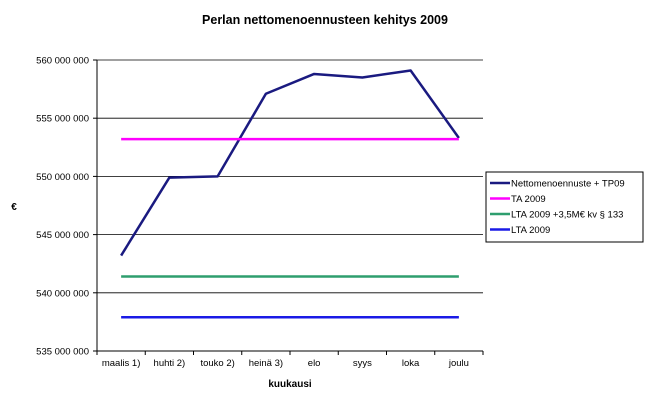 This screenshot has height=405, width=650. I want to click on x-tick-label: elo, so click(314, 363).